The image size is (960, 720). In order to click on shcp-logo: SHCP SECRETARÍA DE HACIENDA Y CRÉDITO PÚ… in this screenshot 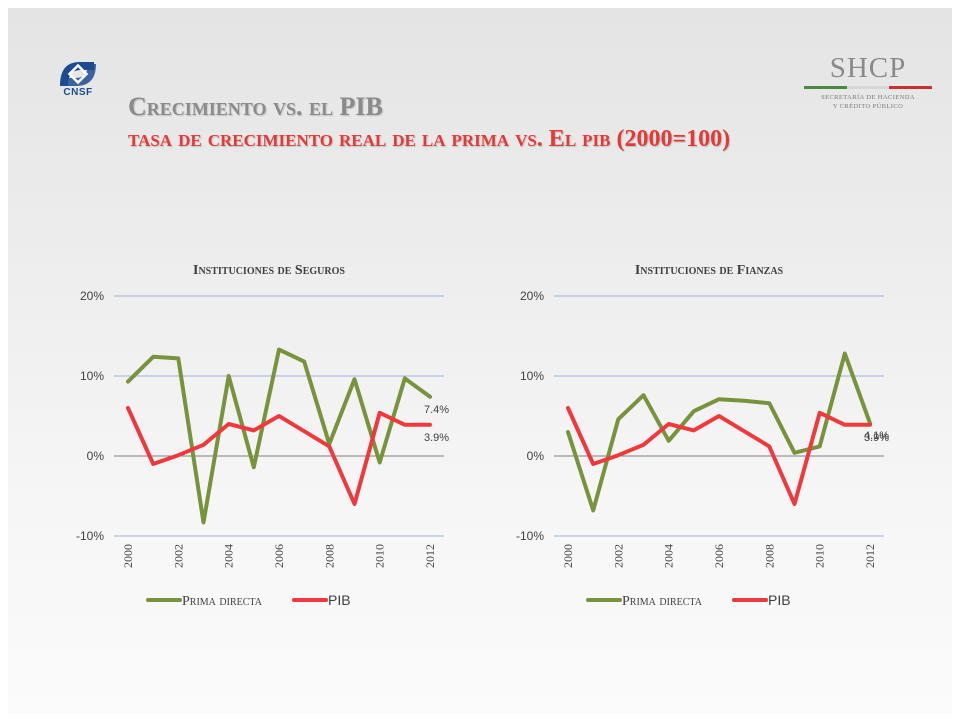, I will do `click(868, 81)`.